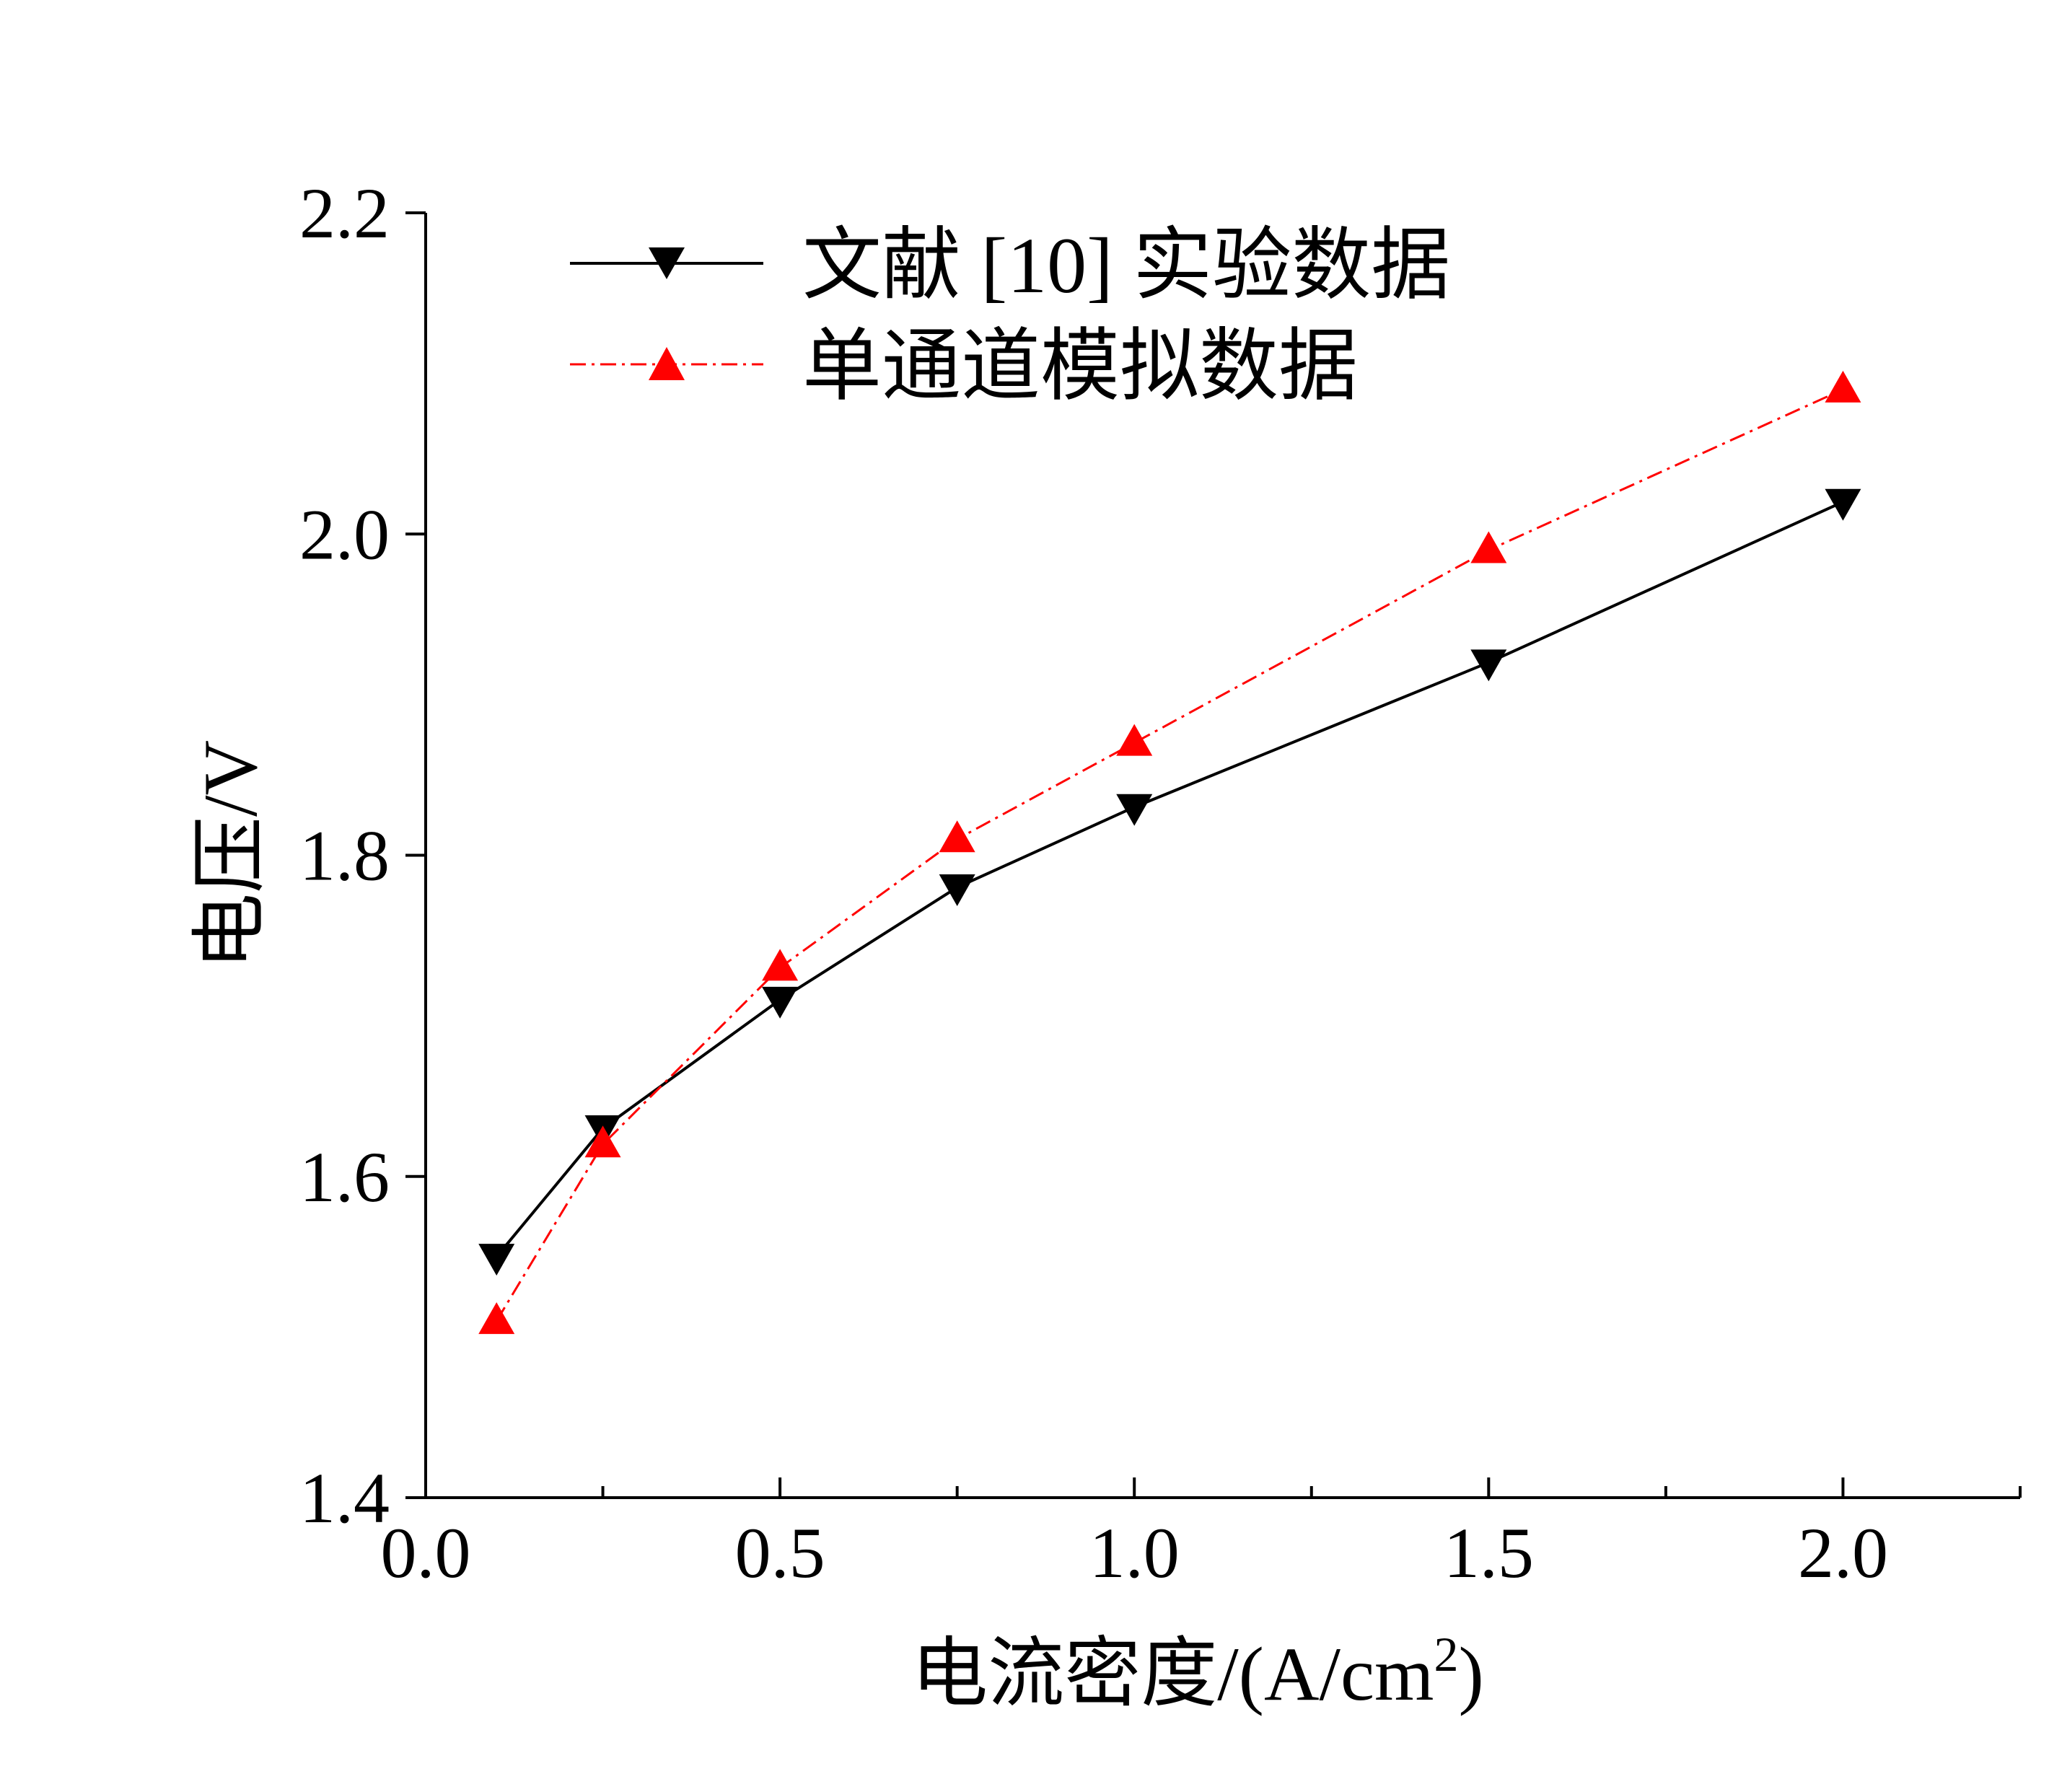 The width and height of the screenshot is (2049, 1792). I want to click on legend-marker-experimental, so click(667, 263).